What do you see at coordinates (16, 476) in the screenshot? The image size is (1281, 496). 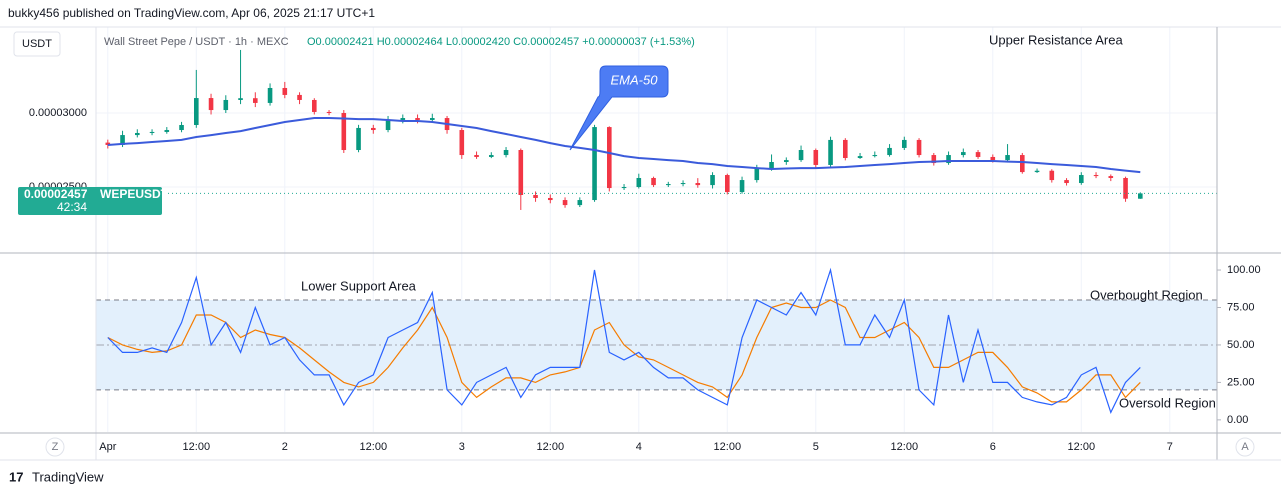 I see `brand-logo: 17` at bounding box center [16, 476].